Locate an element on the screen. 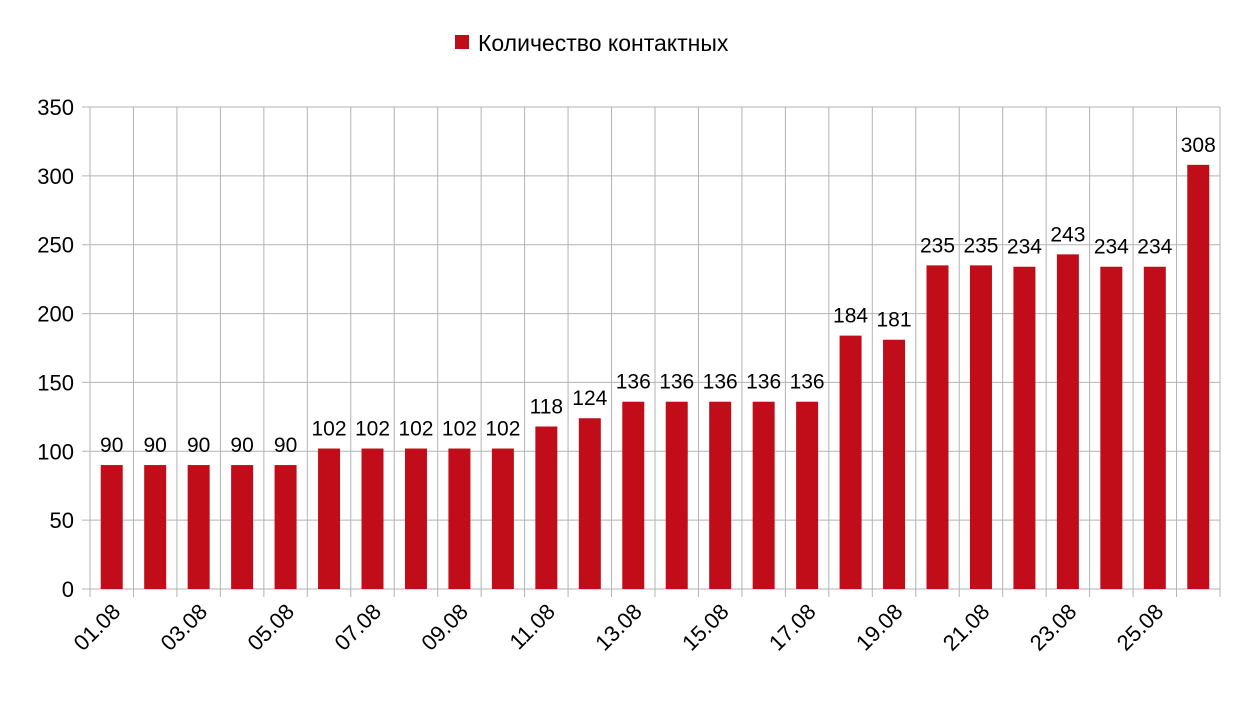  x-tick-label: 25.08 is located at coordinates (1140, 627).